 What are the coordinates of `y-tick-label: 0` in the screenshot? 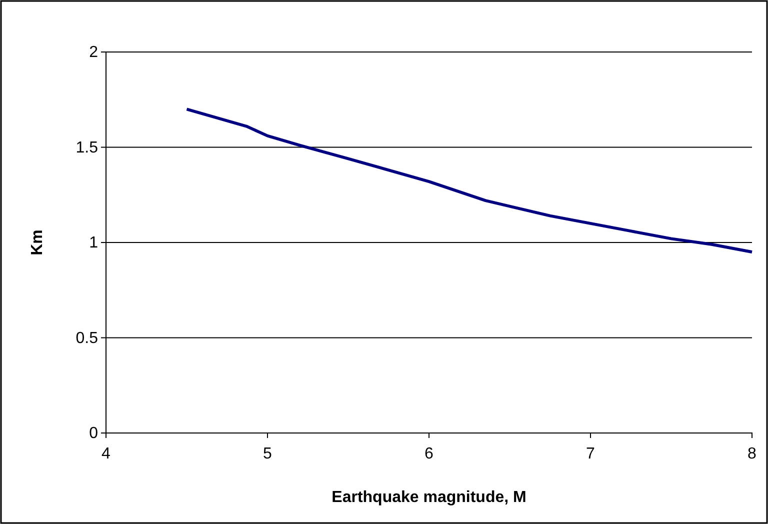 It's located at (93, 433).